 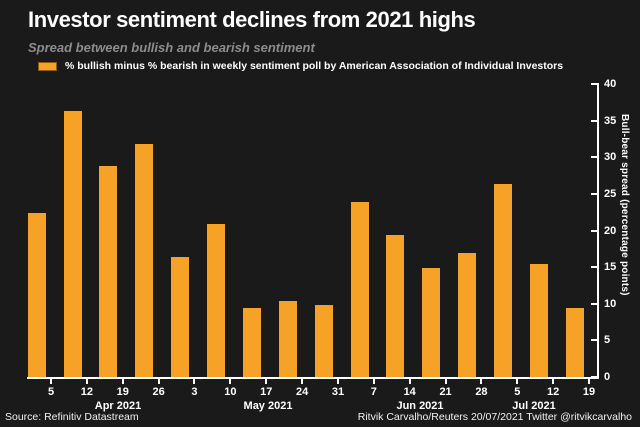 I want to click on x-tick-label: 10, so click(x=230, y=392).